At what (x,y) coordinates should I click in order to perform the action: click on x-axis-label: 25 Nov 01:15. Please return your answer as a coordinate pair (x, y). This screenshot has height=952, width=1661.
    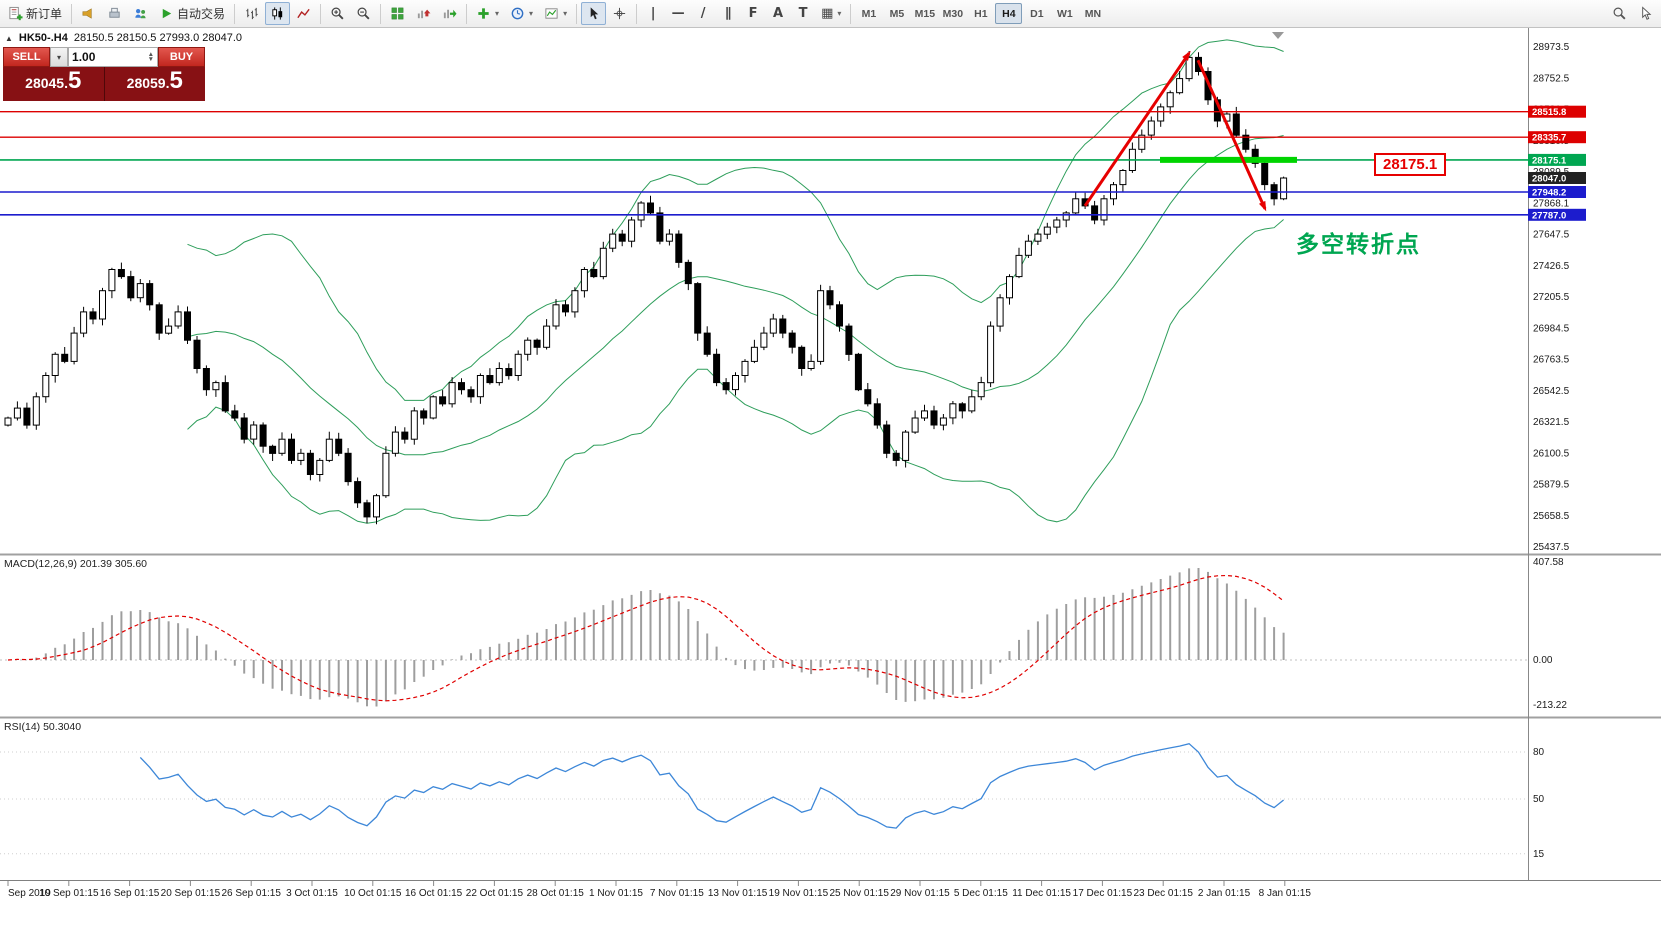
    Looking at the image, I should click on (859, 893).